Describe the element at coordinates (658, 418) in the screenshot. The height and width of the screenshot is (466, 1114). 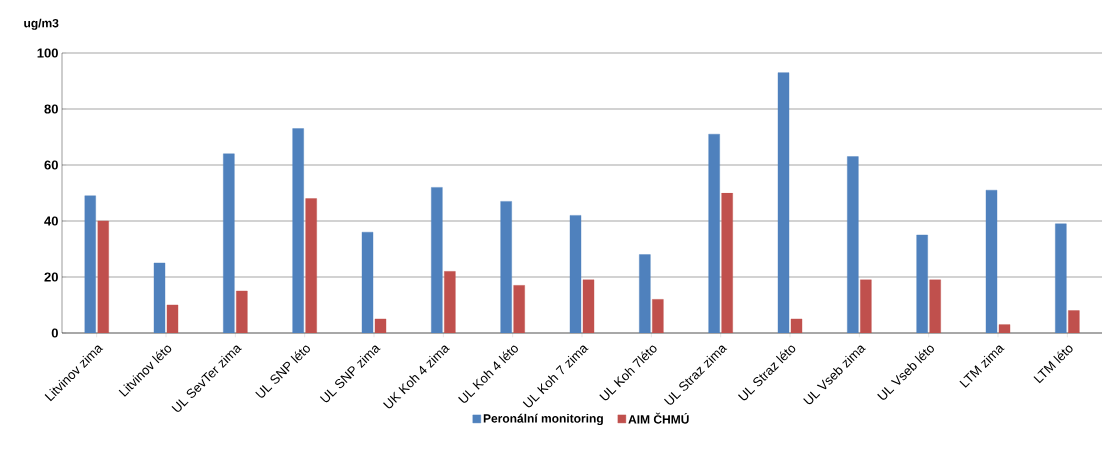
I see `legend-label: AIM ČHMÚ` at that location.